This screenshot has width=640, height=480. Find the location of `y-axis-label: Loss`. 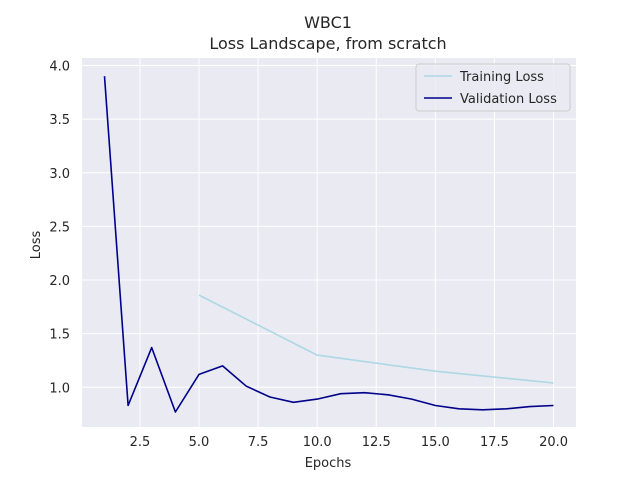

y-axis-label: Loss is located at coordinates (36, 245).